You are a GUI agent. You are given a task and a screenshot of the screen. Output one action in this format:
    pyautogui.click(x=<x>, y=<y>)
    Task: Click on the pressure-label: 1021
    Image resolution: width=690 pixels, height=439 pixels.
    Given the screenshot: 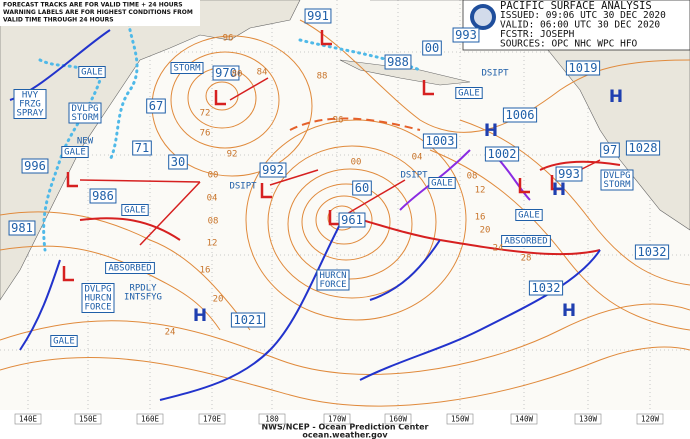 What is the action you would take?
    pyautogui.click(x=248, y=320)
    